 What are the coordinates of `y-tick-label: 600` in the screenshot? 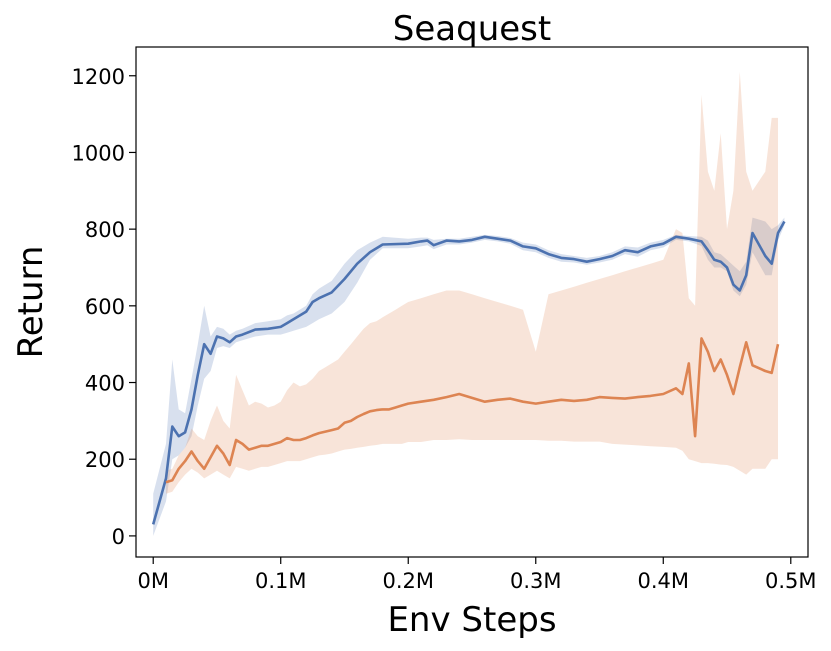 It's located at (105, 307).